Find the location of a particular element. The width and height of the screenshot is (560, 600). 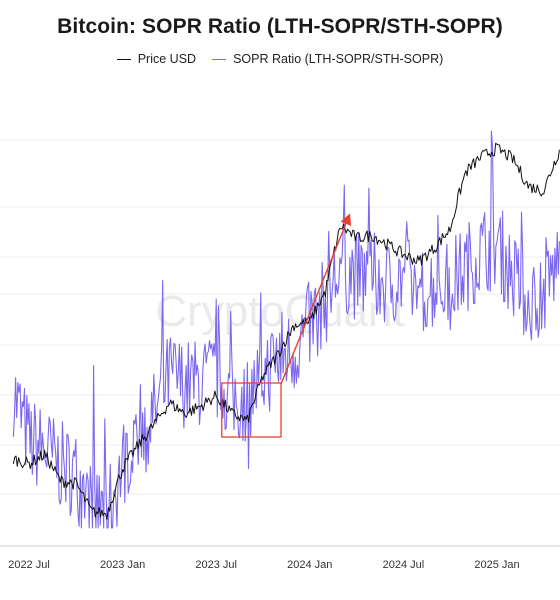

x-tick-label: 2022 Jul is located at coordinates (29, 565).